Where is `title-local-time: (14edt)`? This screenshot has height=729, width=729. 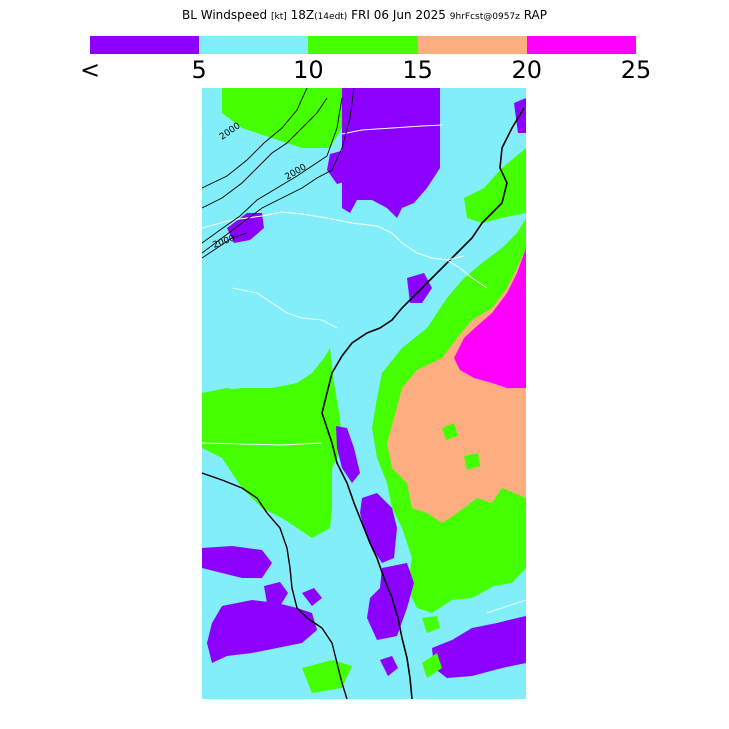 title-local-time: (14edt) is located at coordinates (331, 17).